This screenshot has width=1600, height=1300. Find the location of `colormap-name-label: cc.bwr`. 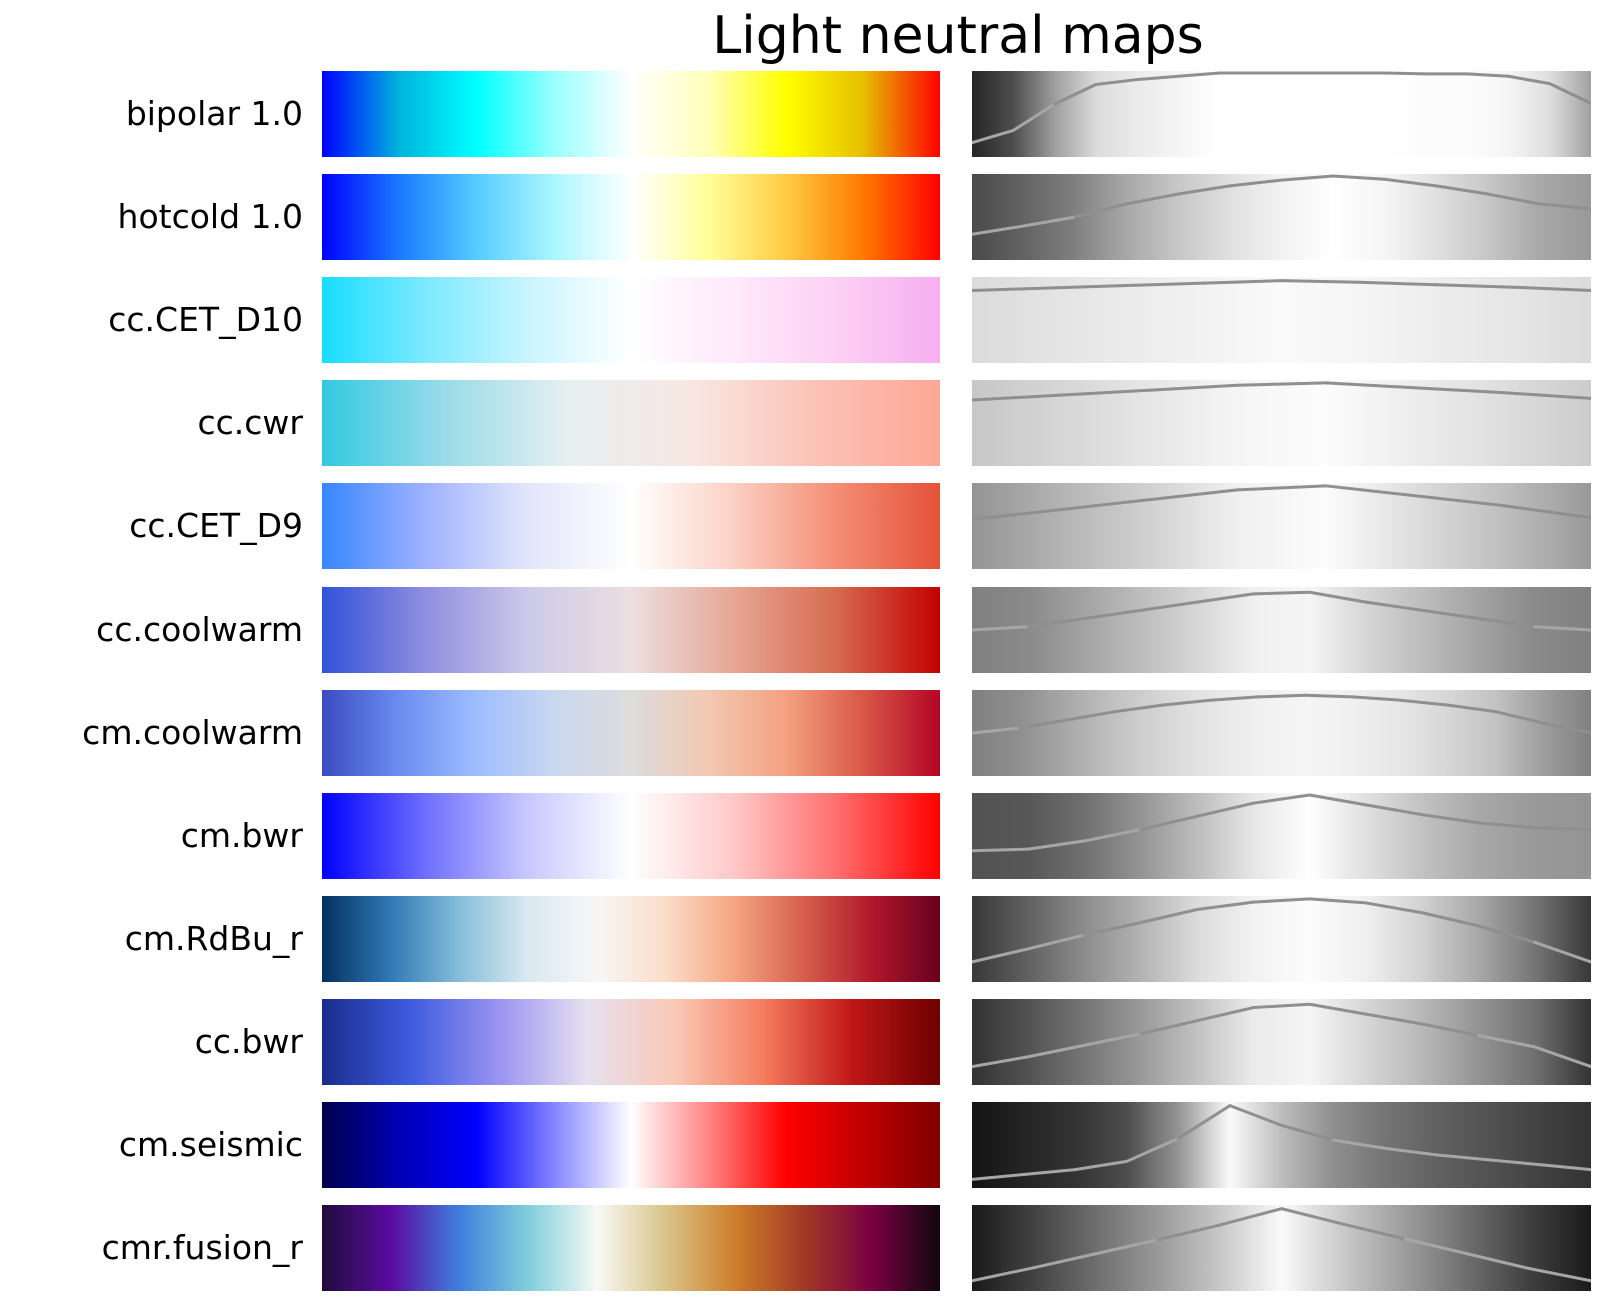

colormap-name-label: cc.bwr is located at coordinates (248, 1041).